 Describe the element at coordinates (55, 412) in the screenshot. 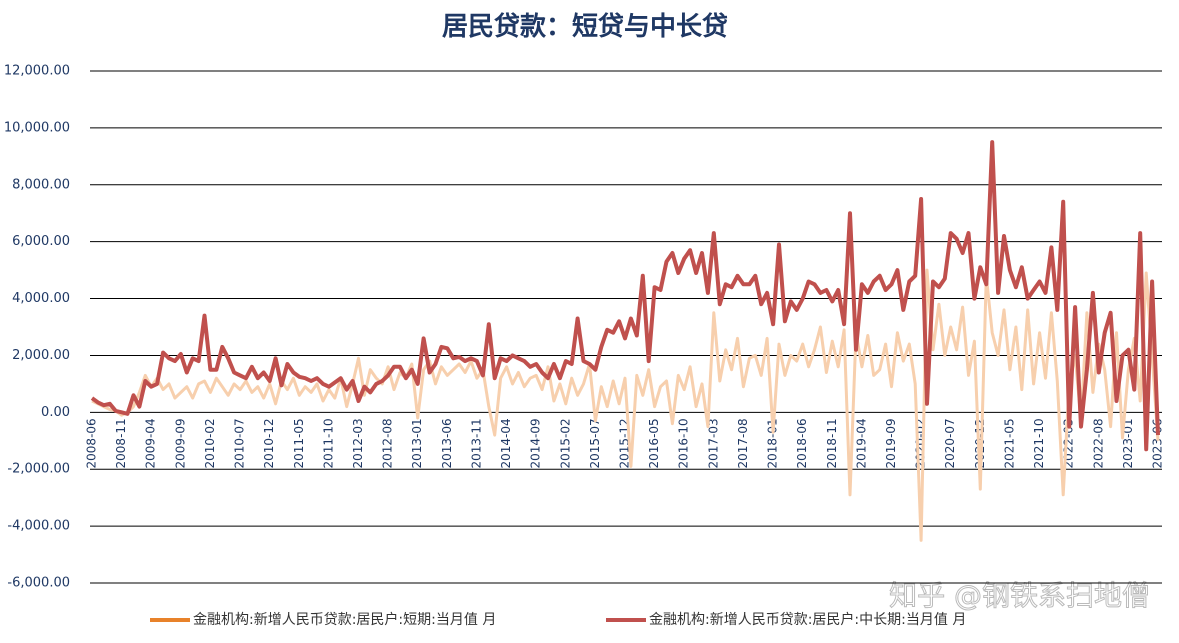

I see `y-tick-label: 0.00` at that location.